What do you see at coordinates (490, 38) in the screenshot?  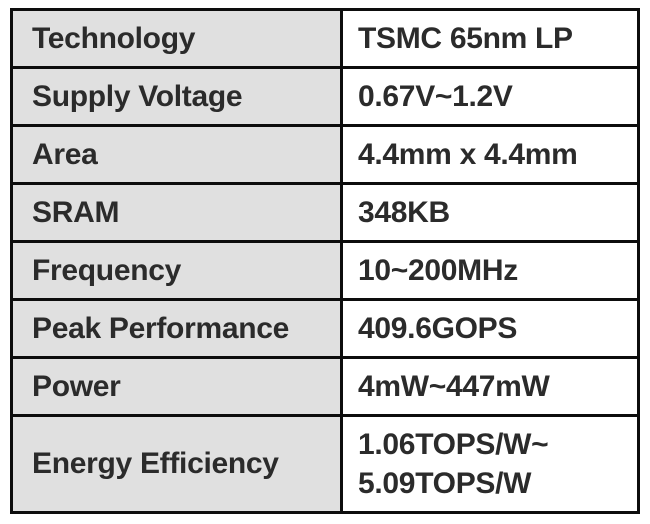 I see `spec-value-cell: TSMC 65nm LP` at bounding box center [490, 38].